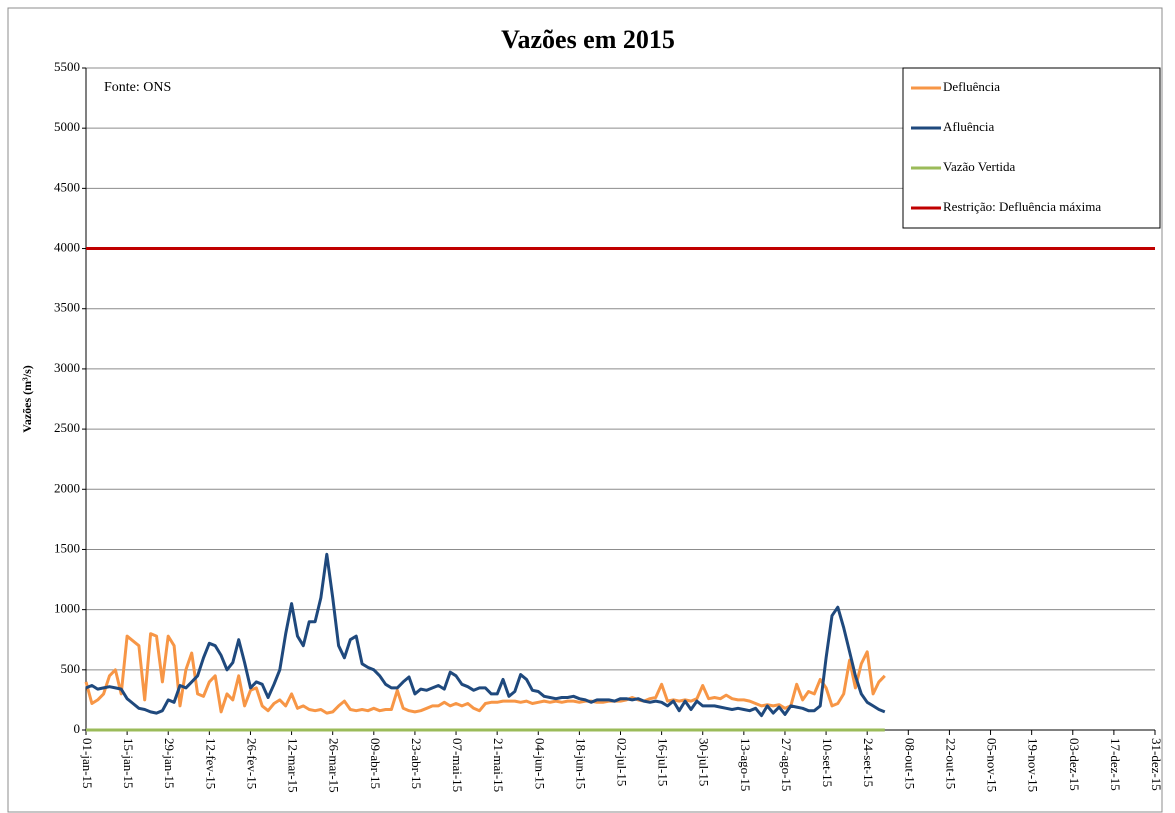 The height and width of the screenshot is (813, 1175). I want to click on x-tick-label: 19-nov-15, so click(1033, 765).